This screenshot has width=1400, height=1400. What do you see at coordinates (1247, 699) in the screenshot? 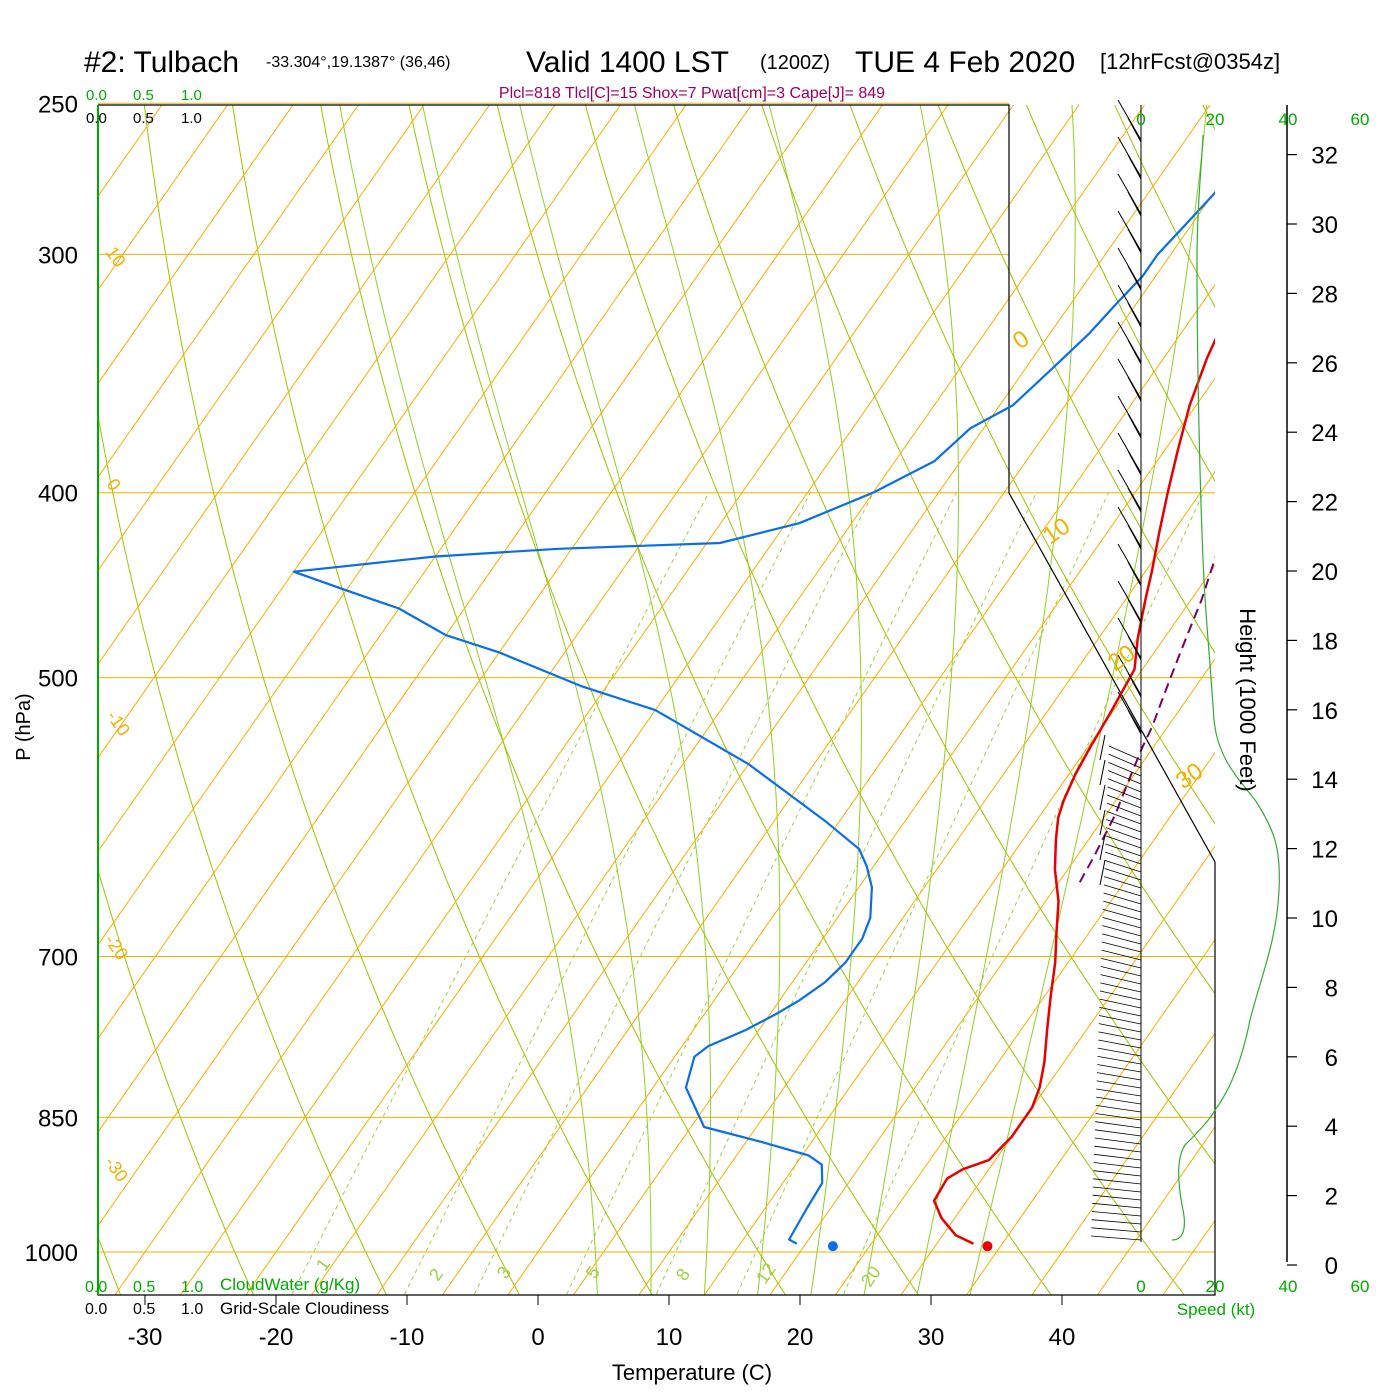
I see `height-axis-label: Height (1000 Feet)` at bounding box center [1247, 699].